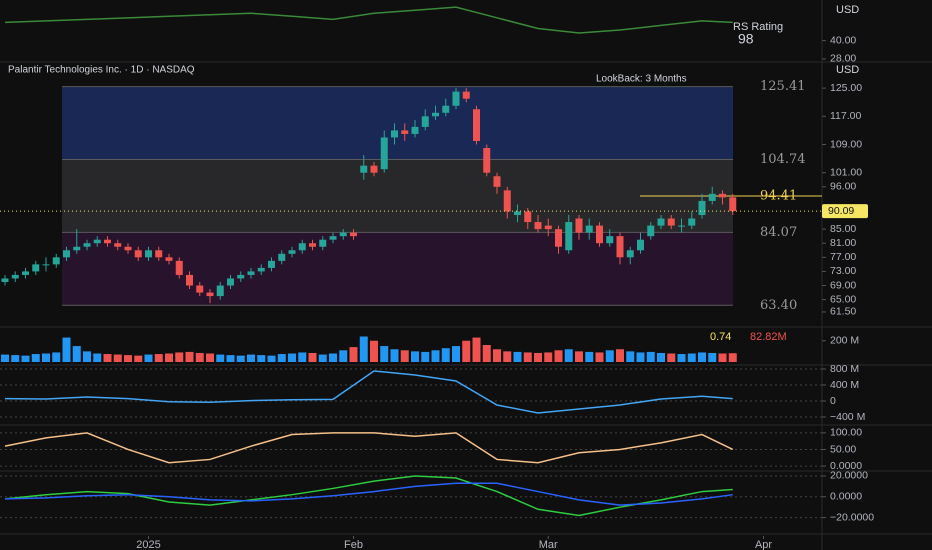 Image resolution: width=932 pixels, height=550 pixels. What do you see at coordinates (768, 337) in the screenshot?
I see `volume-label: 82.82M` at bounding box center [768, 337].